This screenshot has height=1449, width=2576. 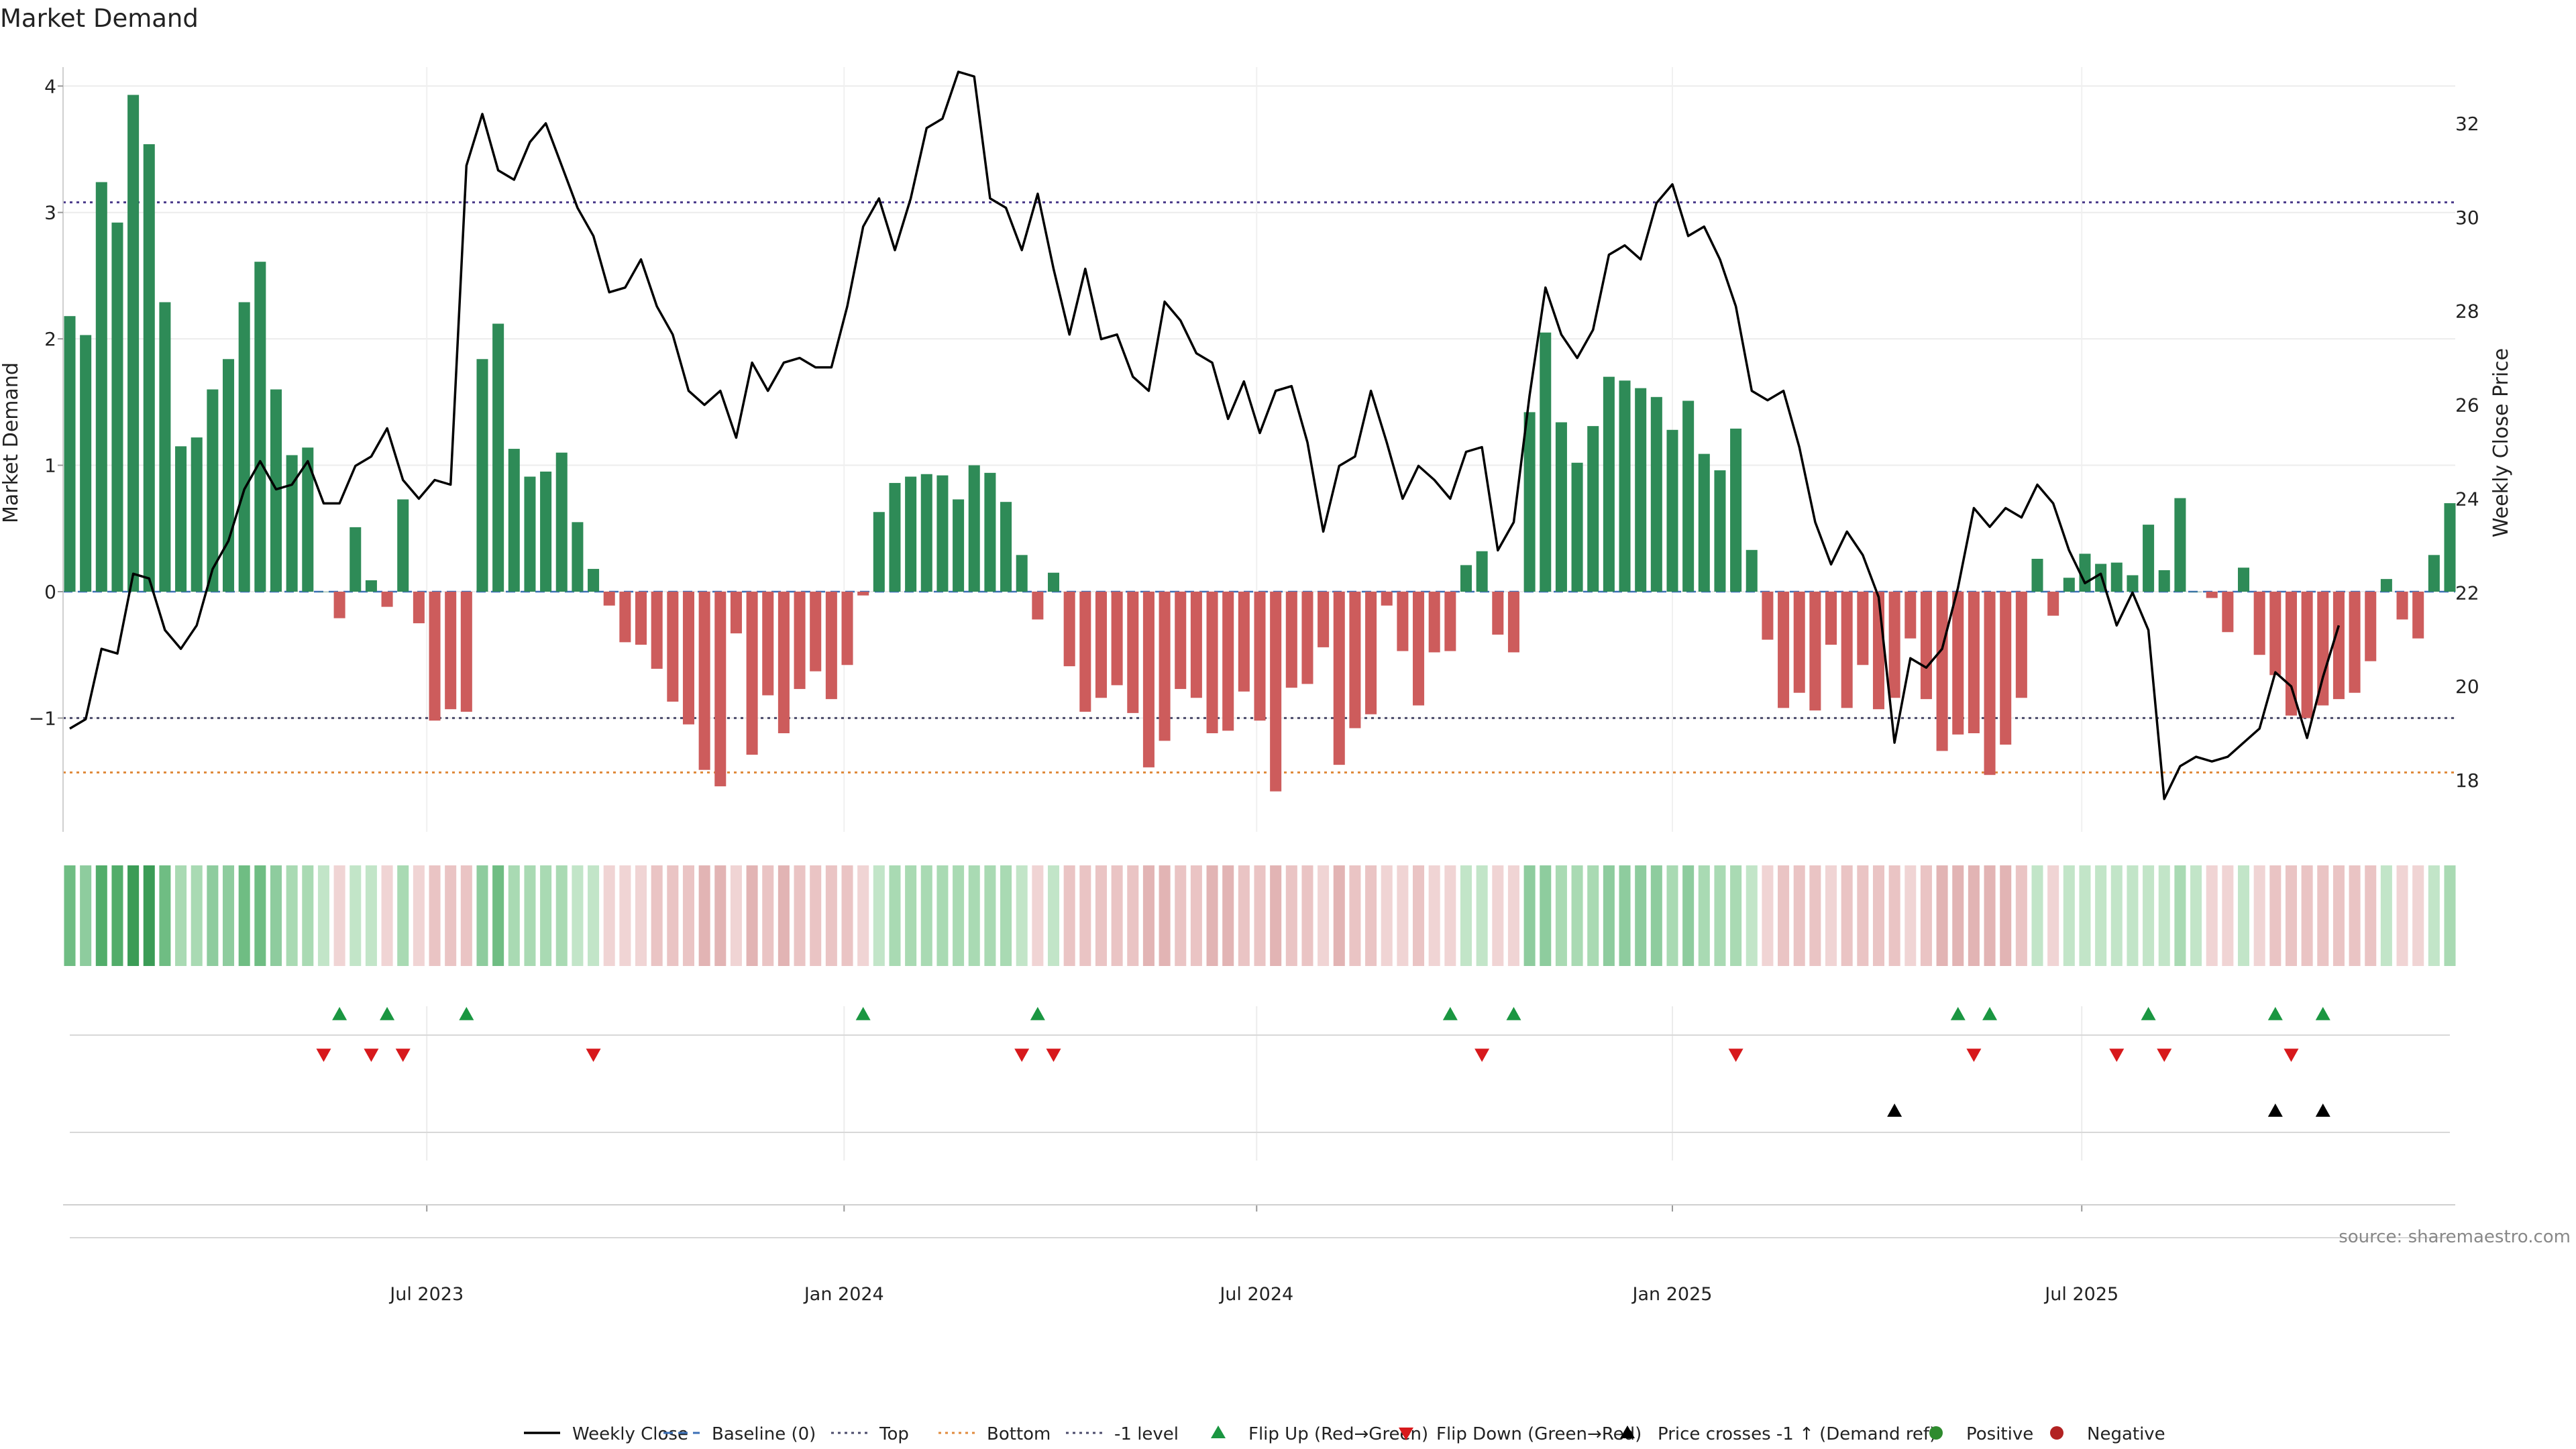 I want to click on left-tick-label: 2, so click(x=50, y=339).